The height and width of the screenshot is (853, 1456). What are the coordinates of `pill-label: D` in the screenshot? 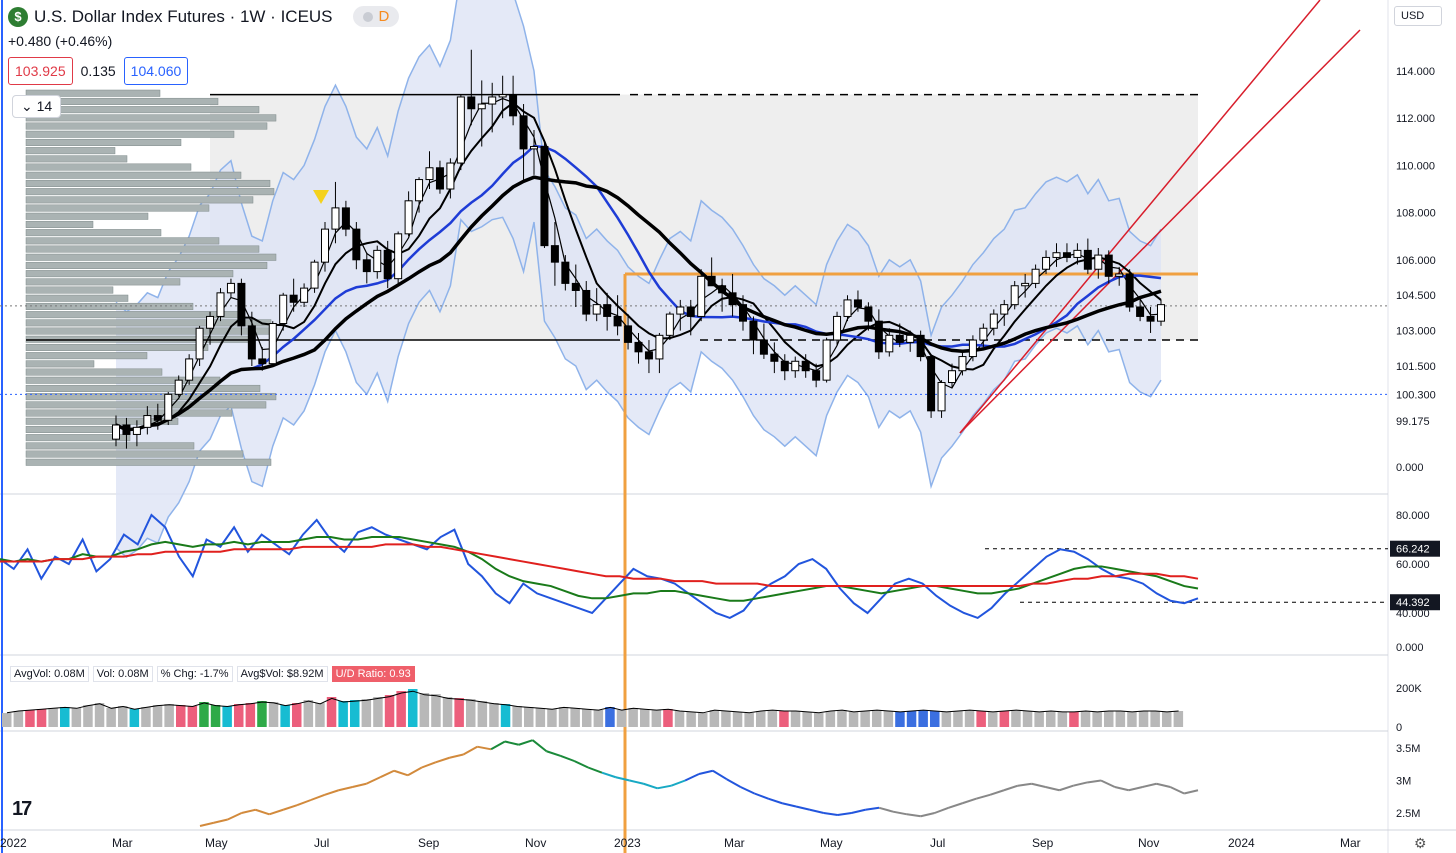 It's located at (384, 16).